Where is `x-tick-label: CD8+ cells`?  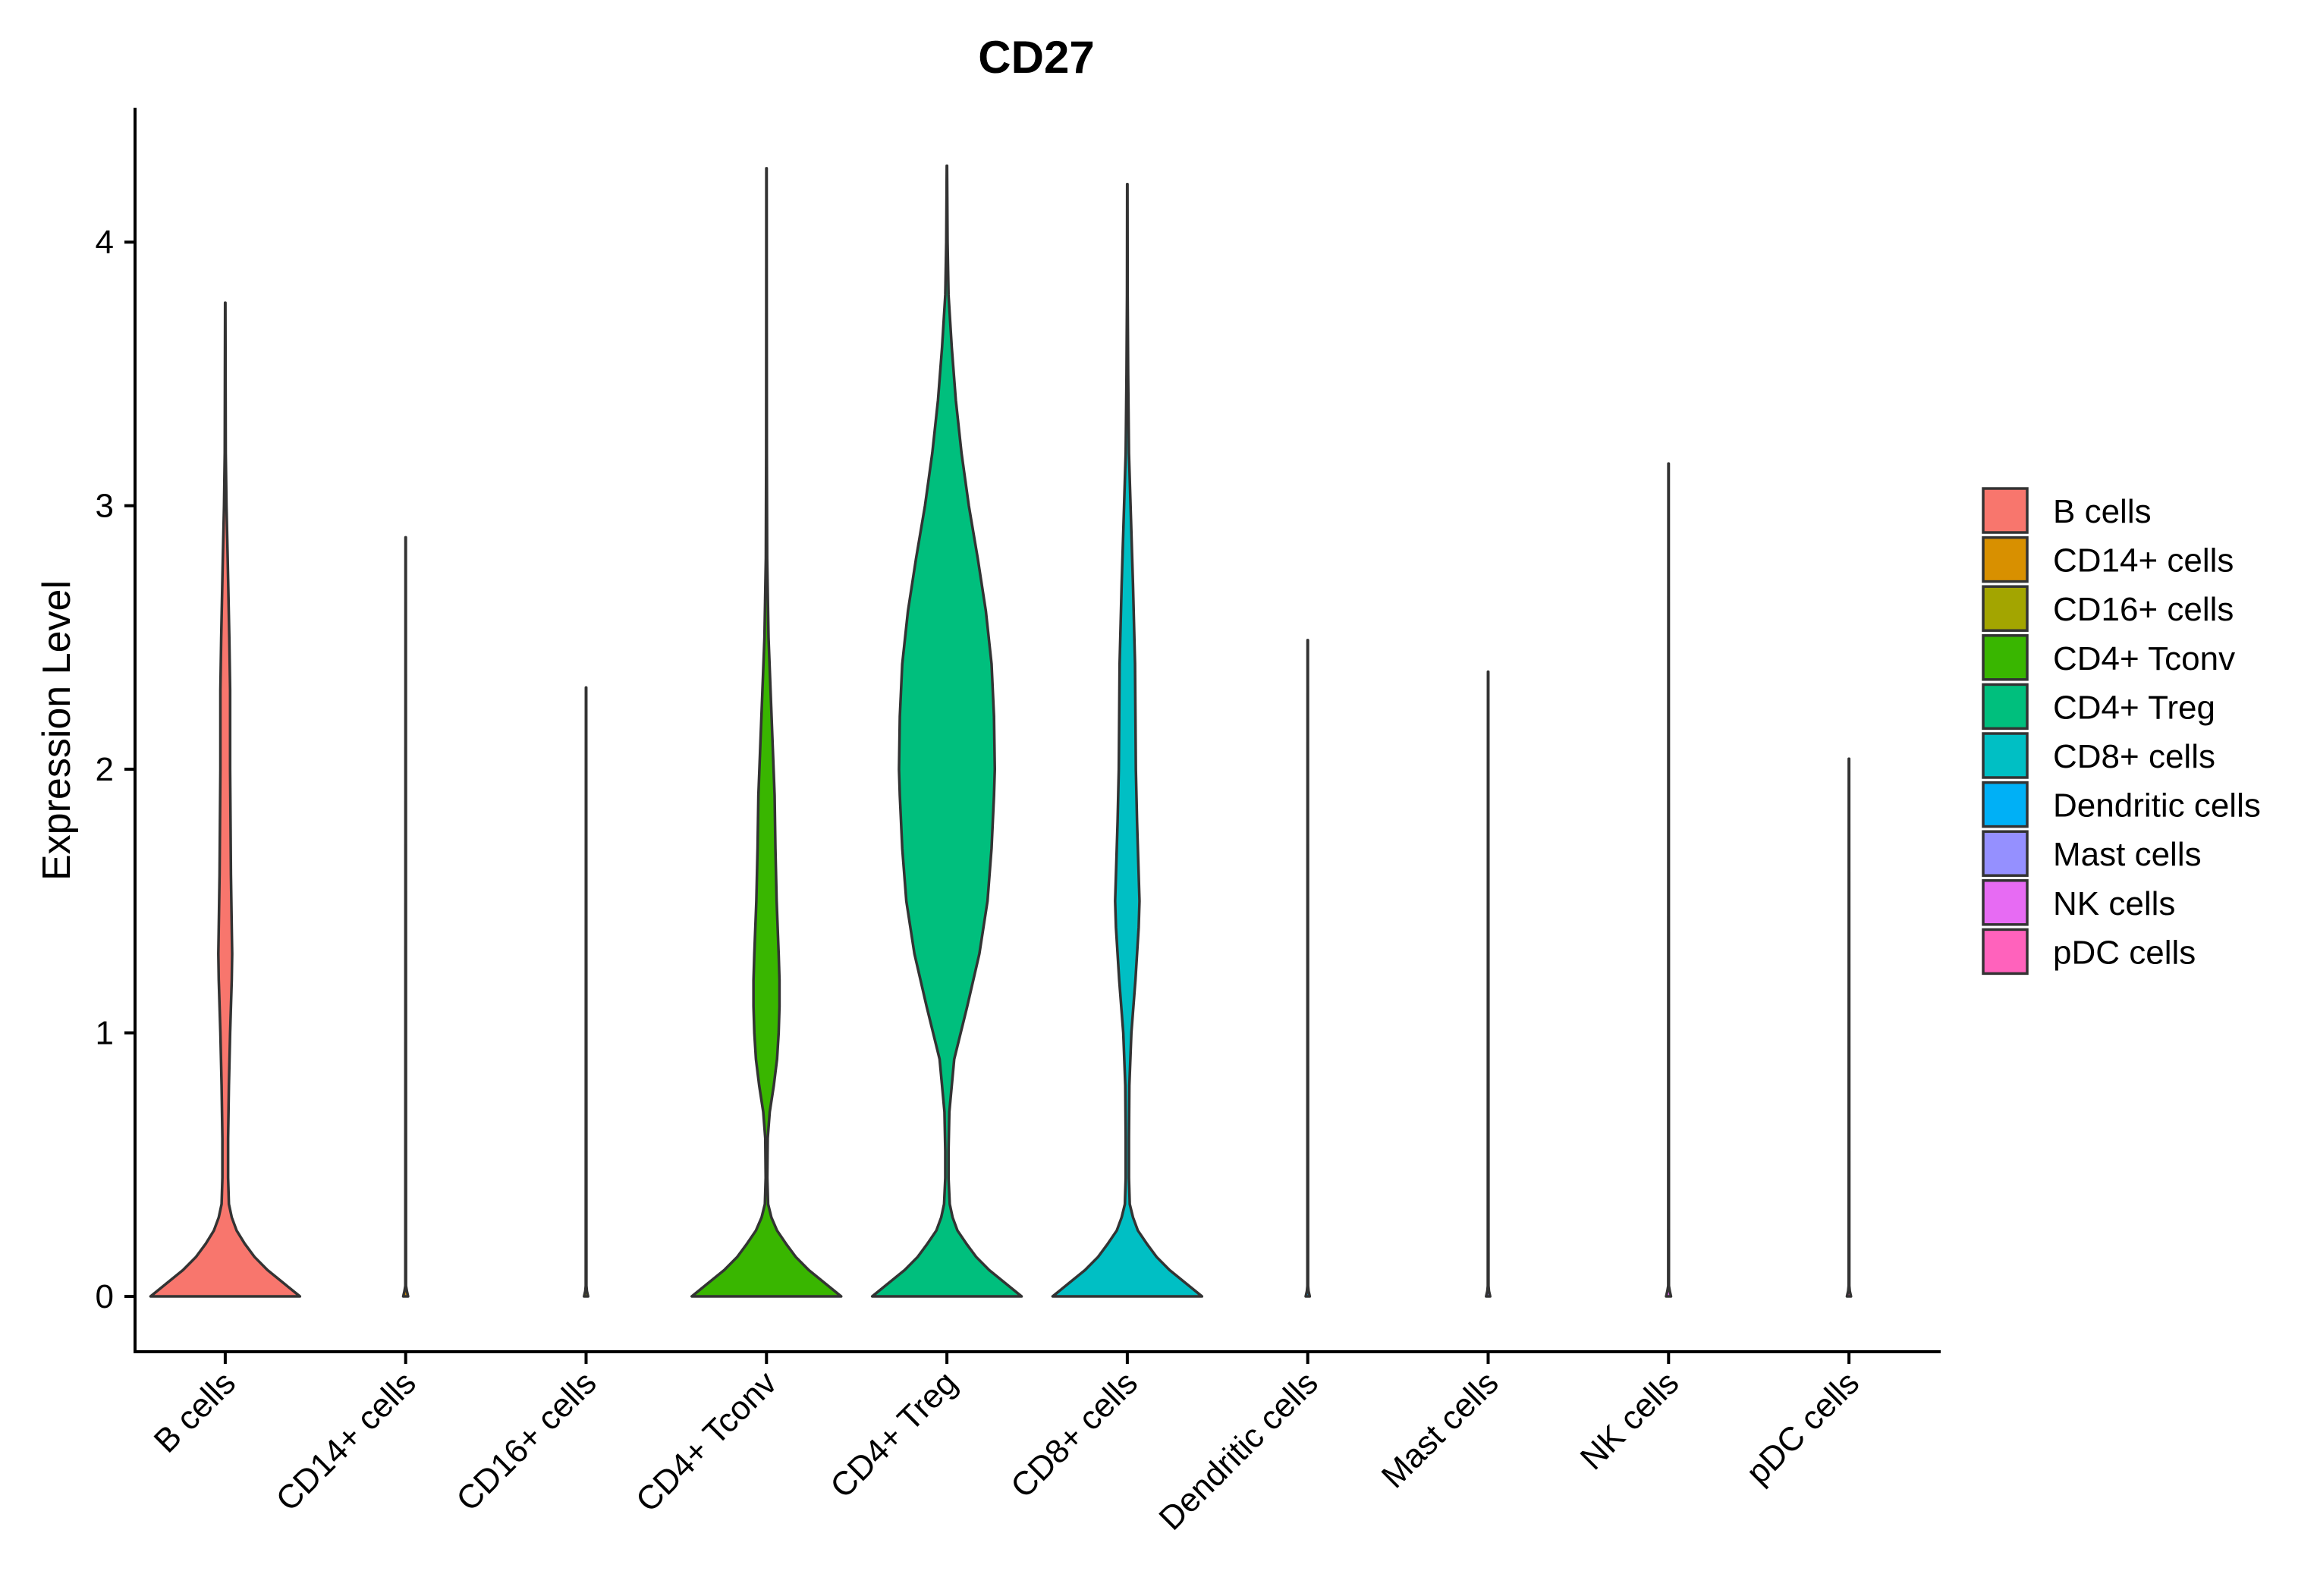 x-tick-label: CD8+ cells is located at coordinates (1074, 1434).